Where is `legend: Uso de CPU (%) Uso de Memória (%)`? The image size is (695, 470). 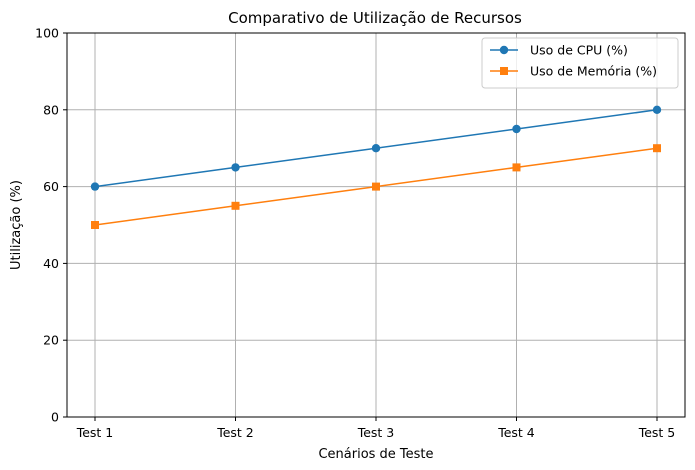
legend: Uso de CPU (%) Uso de Memória (%) is located at coordinates (580, 63).